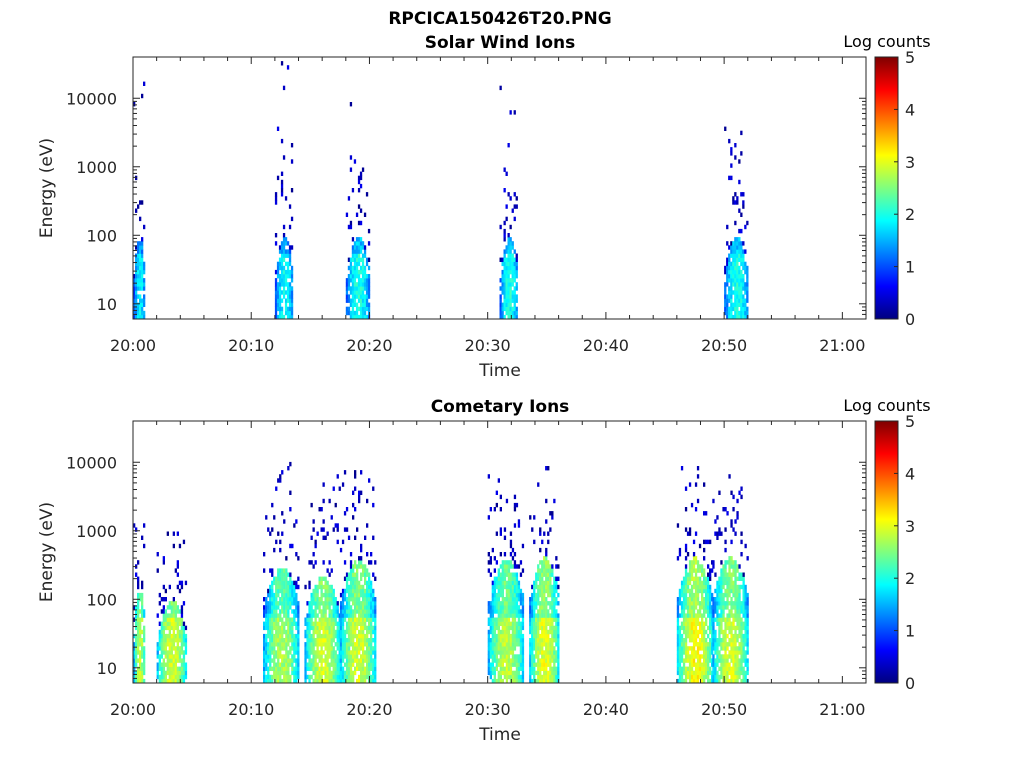 This screenshot has height=768, width=1024. What do you see at coordinates (886, 405) in the screenshot?
I see `cometary-colorbar-label: Log counts` at bounding box center [886, 405].